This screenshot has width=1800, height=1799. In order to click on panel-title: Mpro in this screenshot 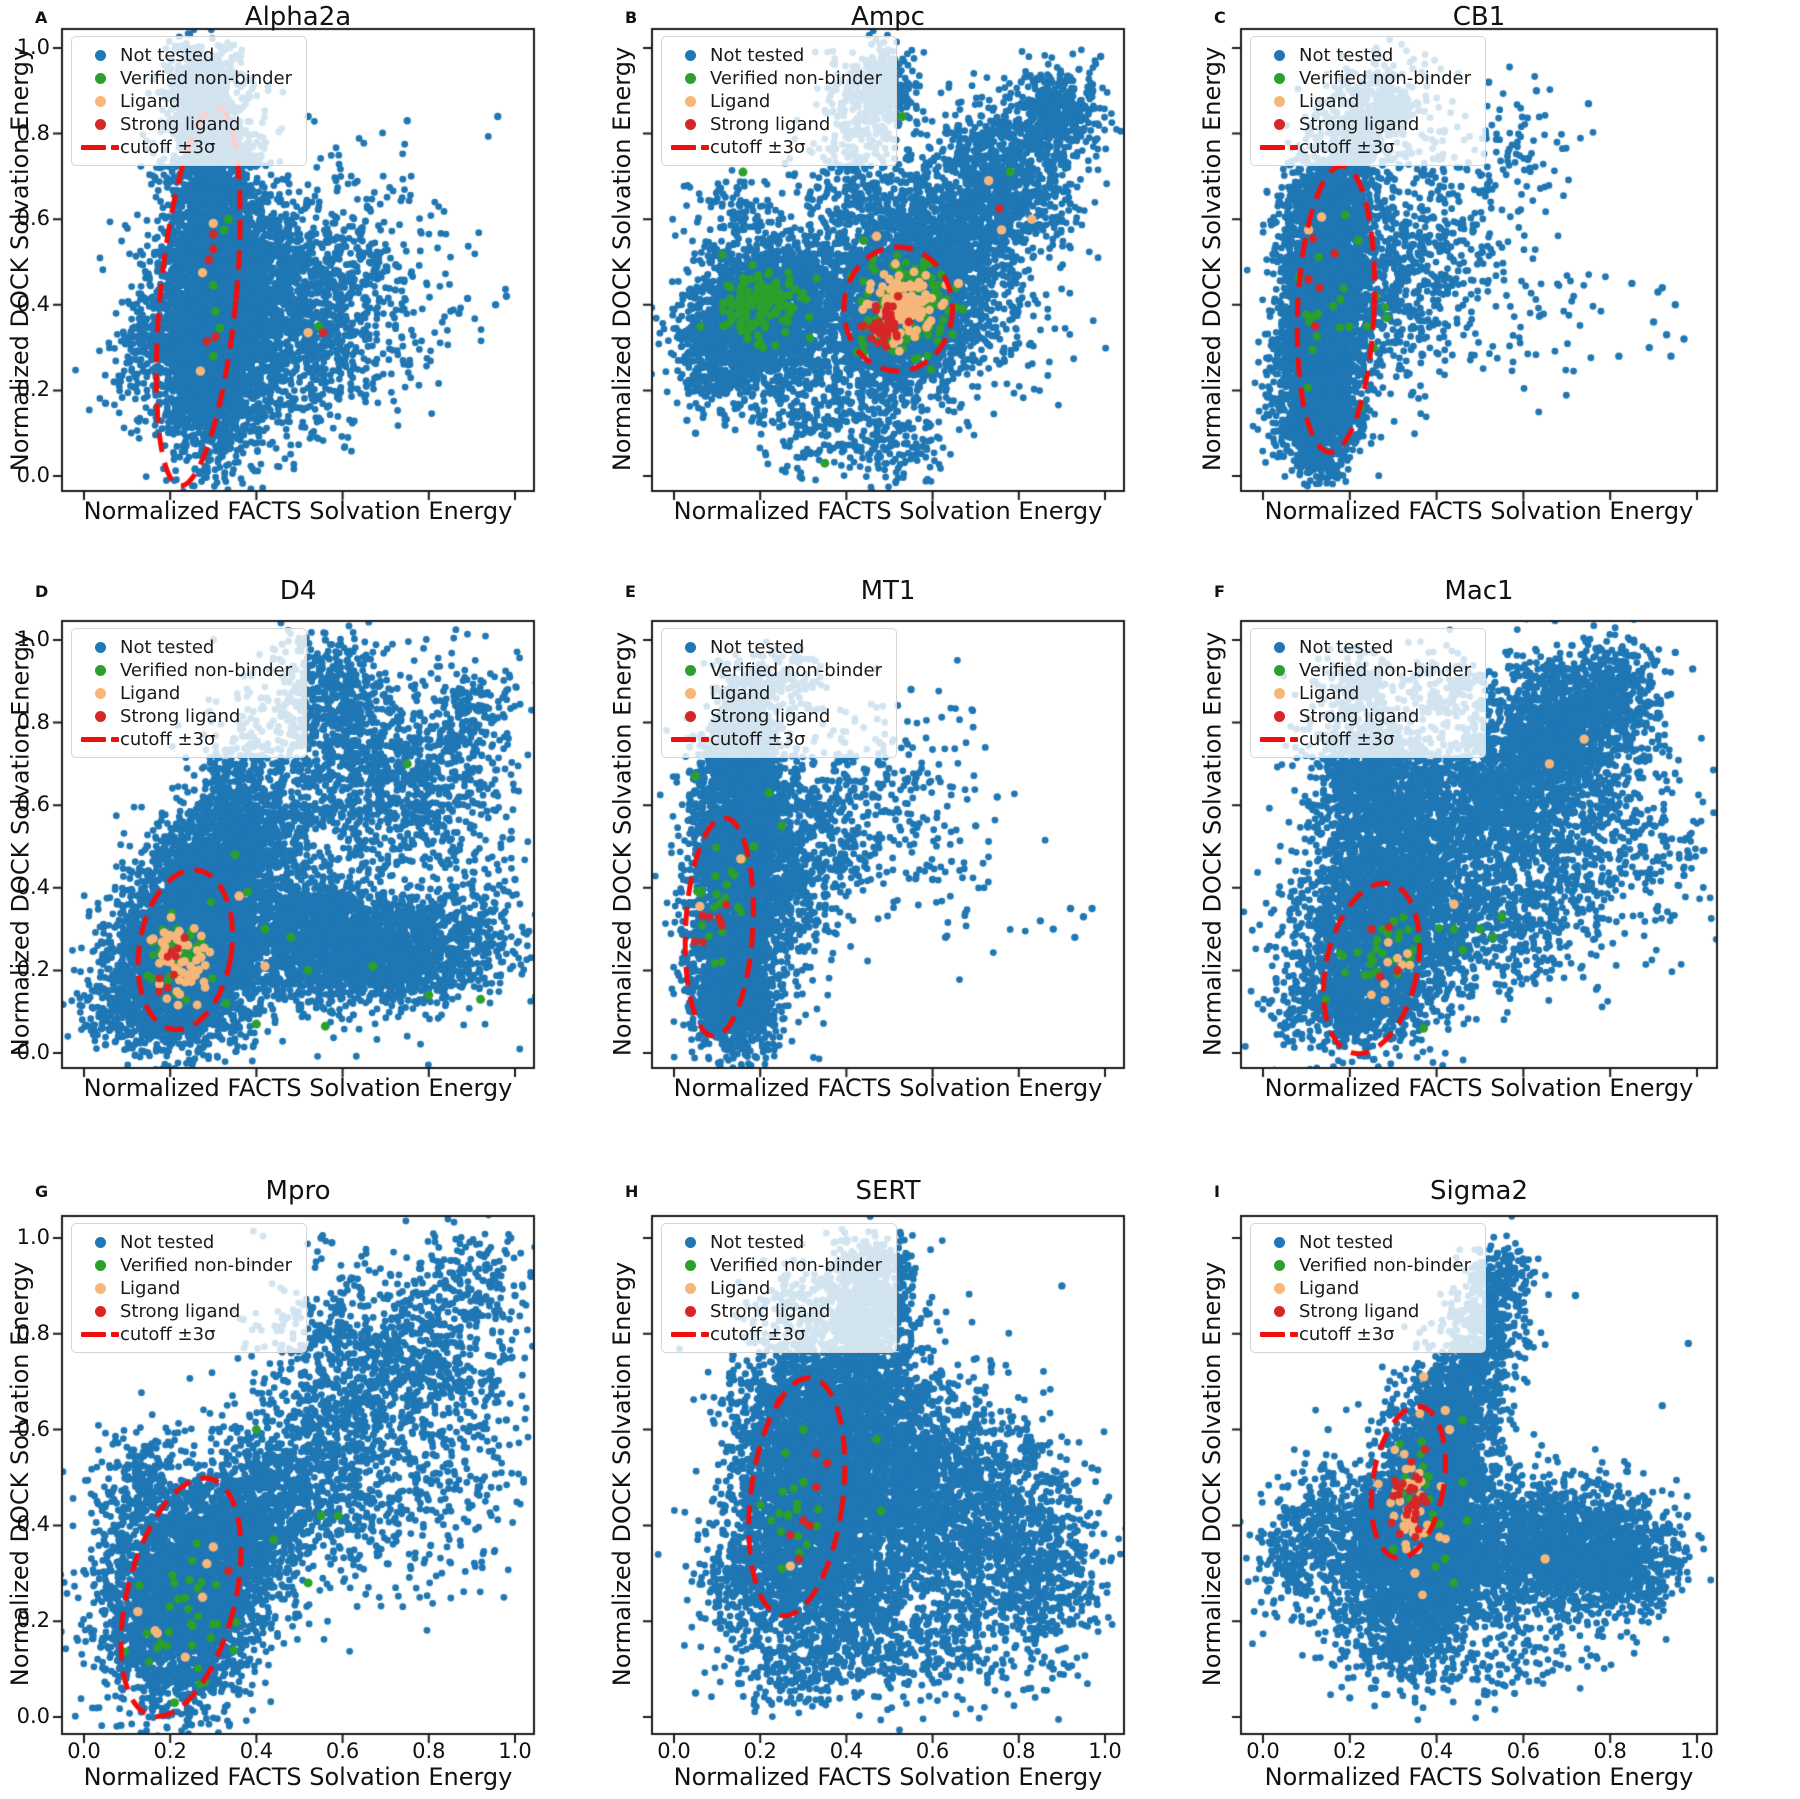, I will do `click(298, 1191)`.